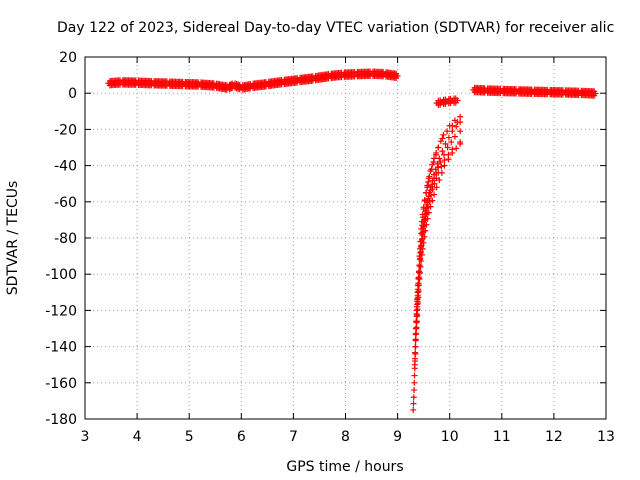 This screenshot has width=640, height=480. I want to click on y-tick-label: -100, so click(61, 275).